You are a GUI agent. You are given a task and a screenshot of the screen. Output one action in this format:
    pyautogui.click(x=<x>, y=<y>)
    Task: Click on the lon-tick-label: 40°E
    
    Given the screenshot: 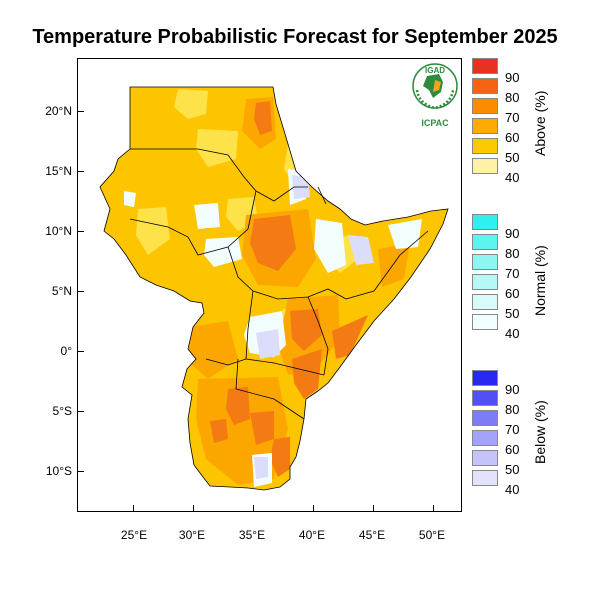 What is the action you would take?
    pyautogui.click(x=312, y=535)
    